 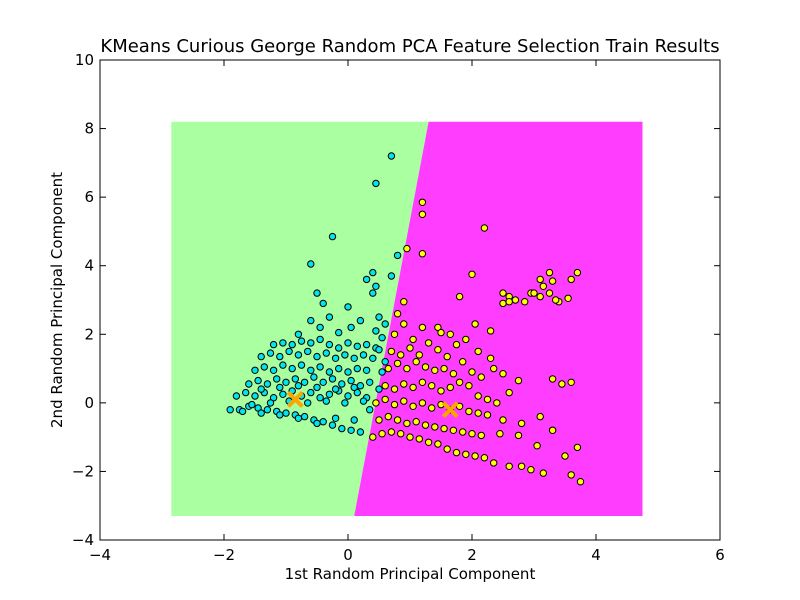 I want to click on centroid-markers, so click(x=372, y=405).